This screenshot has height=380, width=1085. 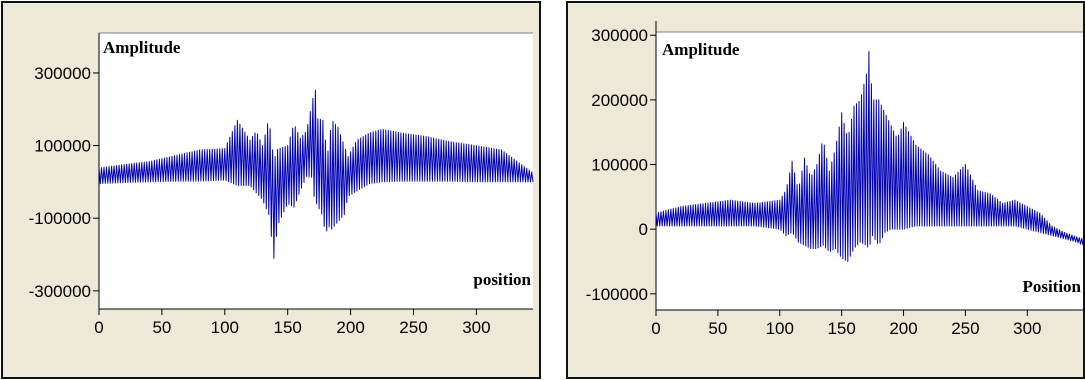 What do you see at coordinates (60, 291) in the screenshot?
I see `y-tick-label: -300000` at bounding box center [60, 291].